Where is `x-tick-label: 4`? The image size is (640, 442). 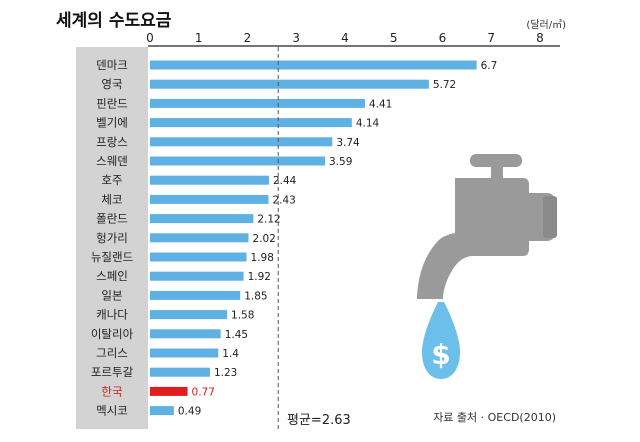 x-tick-label: 4 is located at coordinates (345, 38).